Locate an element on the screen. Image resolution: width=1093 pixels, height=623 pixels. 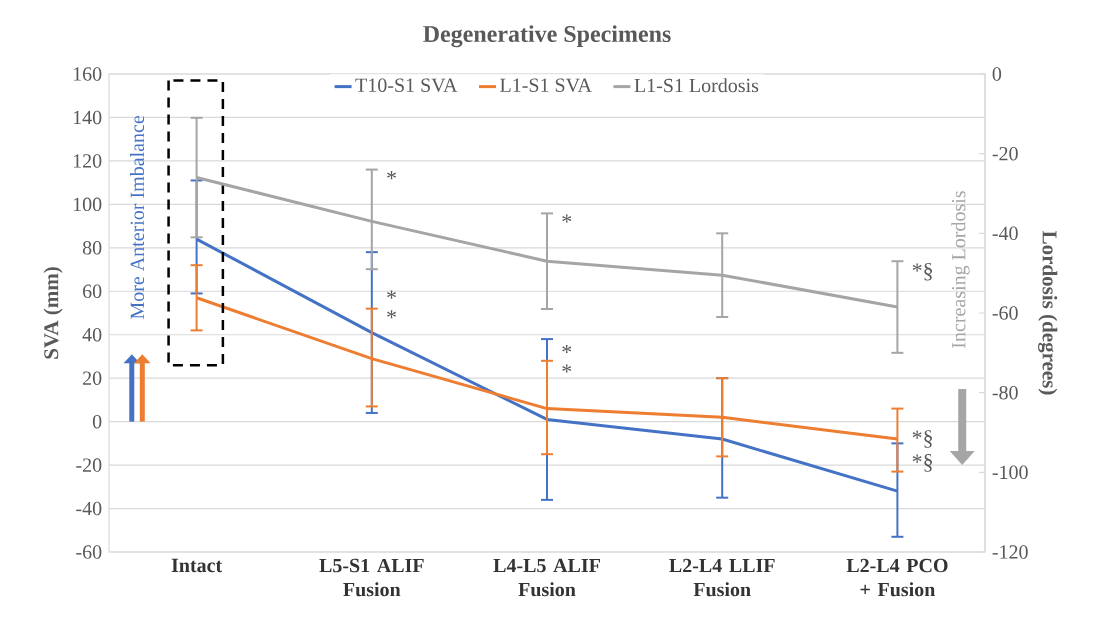
y-tick-label: 60 is located at coordinates (92, 291).